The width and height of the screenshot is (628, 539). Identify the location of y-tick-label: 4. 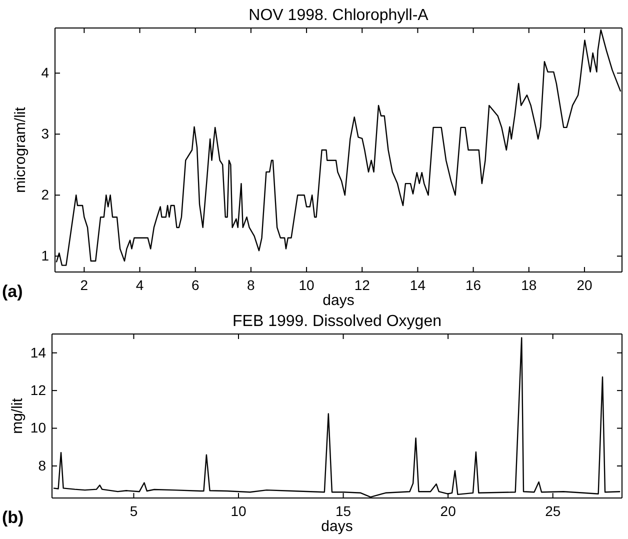
(45, 72).